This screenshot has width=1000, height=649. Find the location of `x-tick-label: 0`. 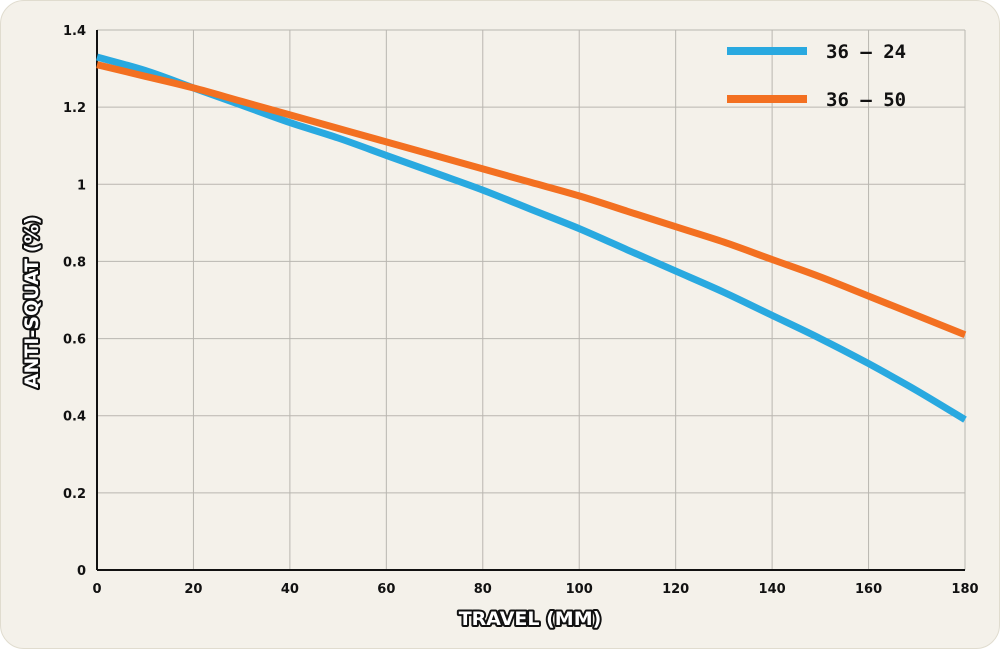

x-tick-label: 0 is located at coordinates (96, 589).